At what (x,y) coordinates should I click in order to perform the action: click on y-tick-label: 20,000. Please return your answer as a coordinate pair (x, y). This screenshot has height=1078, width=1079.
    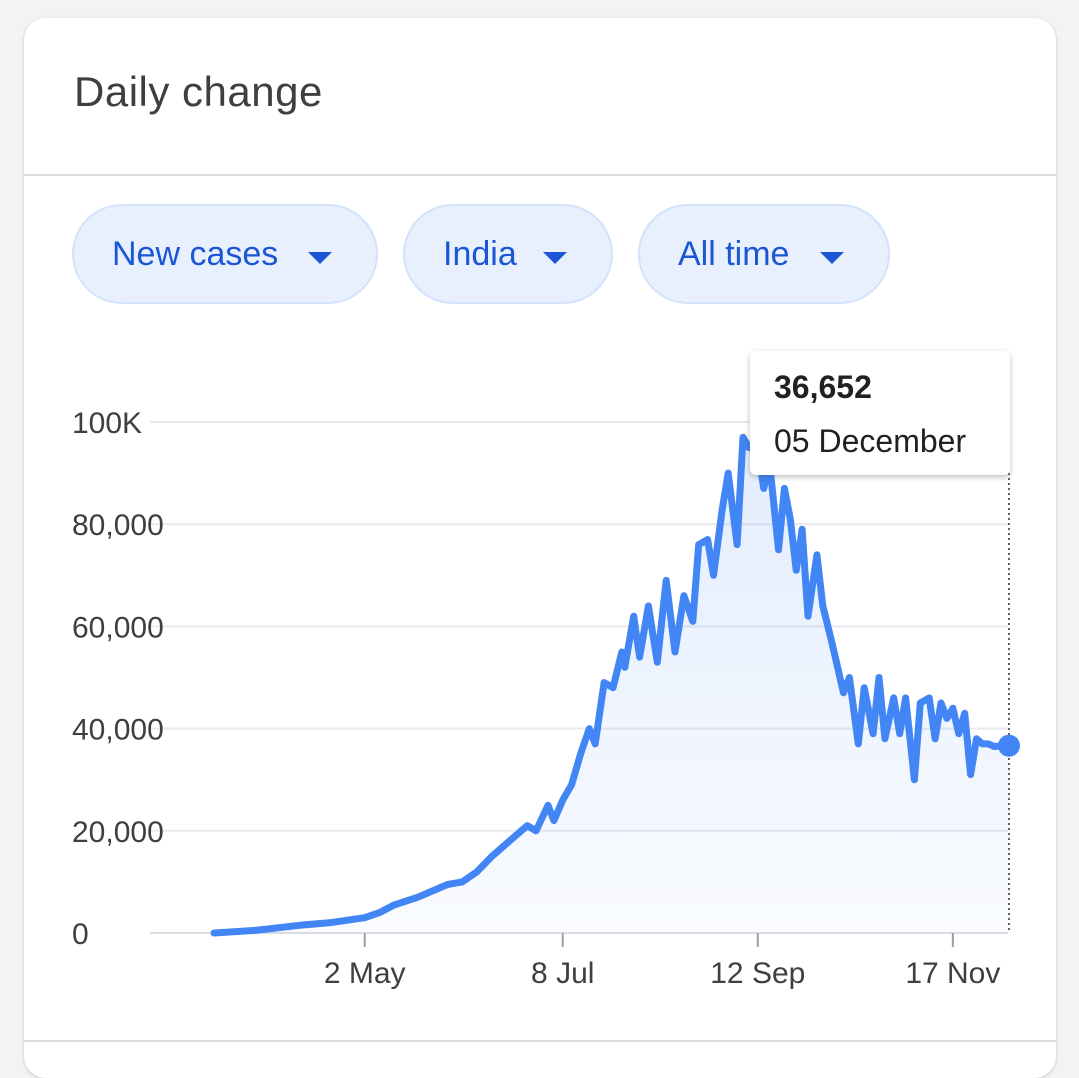
    Looking at the image, I should click on (118, 832).